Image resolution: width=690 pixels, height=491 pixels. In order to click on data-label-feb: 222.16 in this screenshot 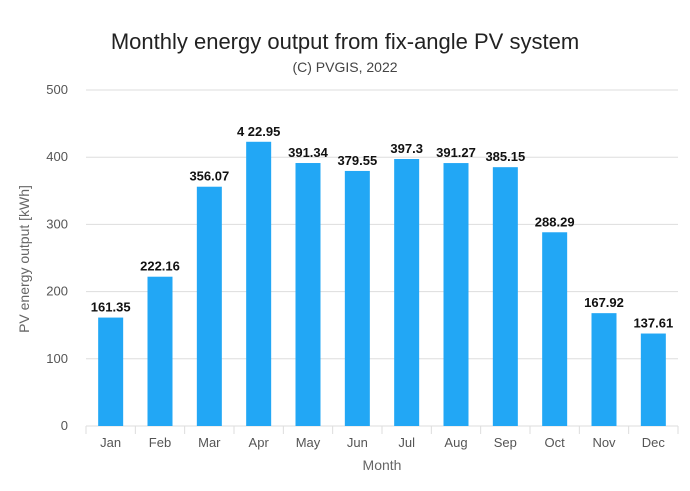, I will do `click(160, 266)`.